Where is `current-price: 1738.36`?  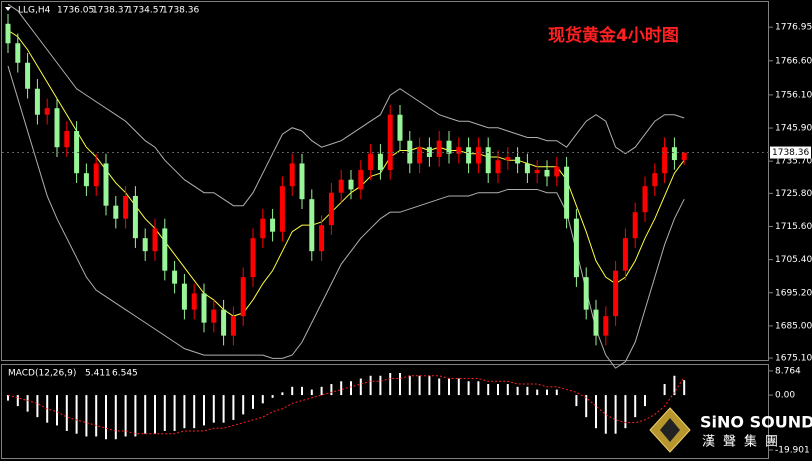 current-price: 1738.36 is located at coordinates (790, 153).